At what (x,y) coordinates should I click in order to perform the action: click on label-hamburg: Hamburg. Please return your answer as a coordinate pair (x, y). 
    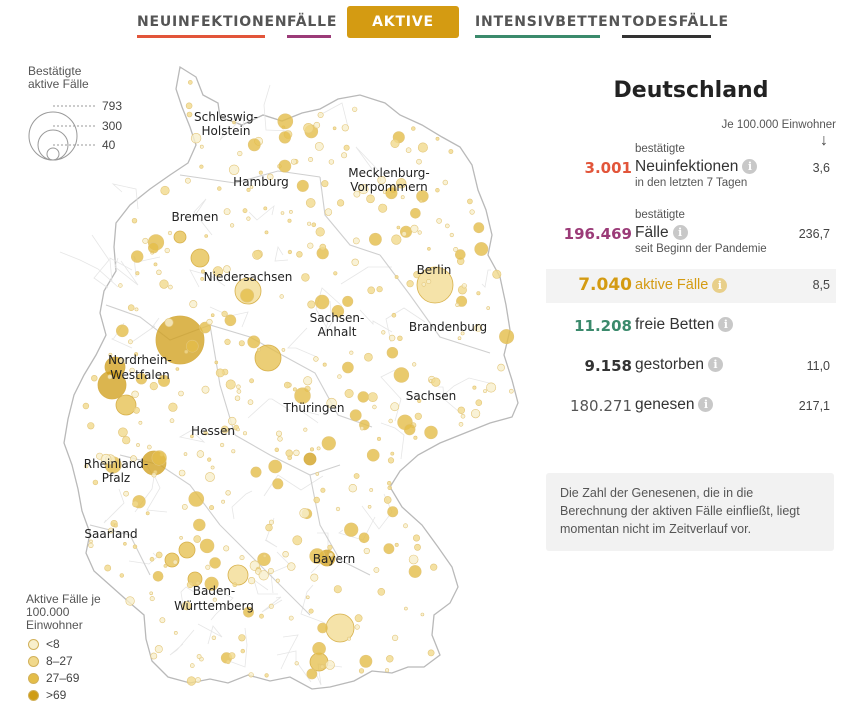
    Looking at the image, I should click on (261, 182).